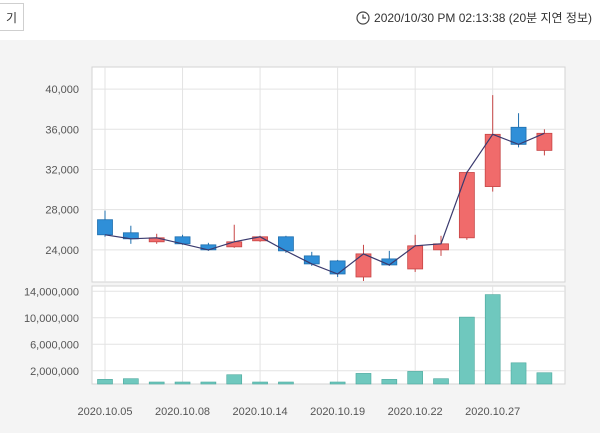 The image size is (600, 438). What do you see at coordinates (104, 412) in the screenshot?
I see `x-tick-label: 2020.10.05` at bounding box center [104, 412].